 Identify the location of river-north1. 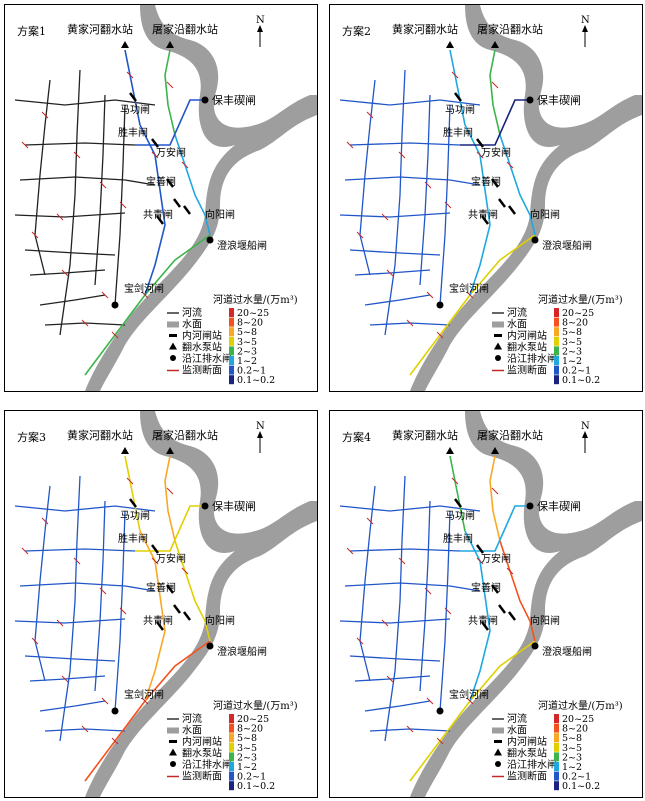
(457, 87).